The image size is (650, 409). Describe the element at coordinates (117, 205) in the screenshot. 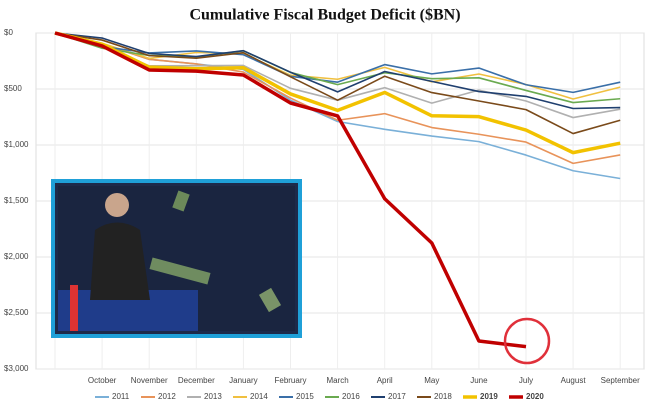

I see `head` at that location.